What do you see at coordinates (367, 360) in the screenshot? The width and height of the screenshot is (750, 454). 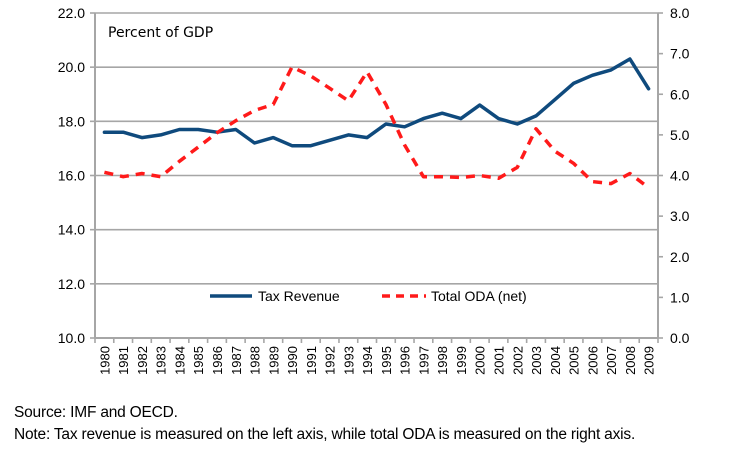 I see `x-tick-label: 1994` at bounding box center [367, 360].